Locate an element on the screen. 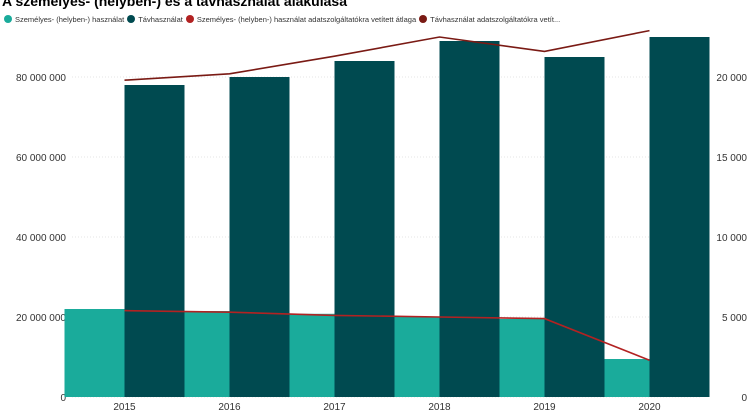 This screenshot has height=412, width=749. legend-label: Távhasználat is located at coordinates (160, 19).